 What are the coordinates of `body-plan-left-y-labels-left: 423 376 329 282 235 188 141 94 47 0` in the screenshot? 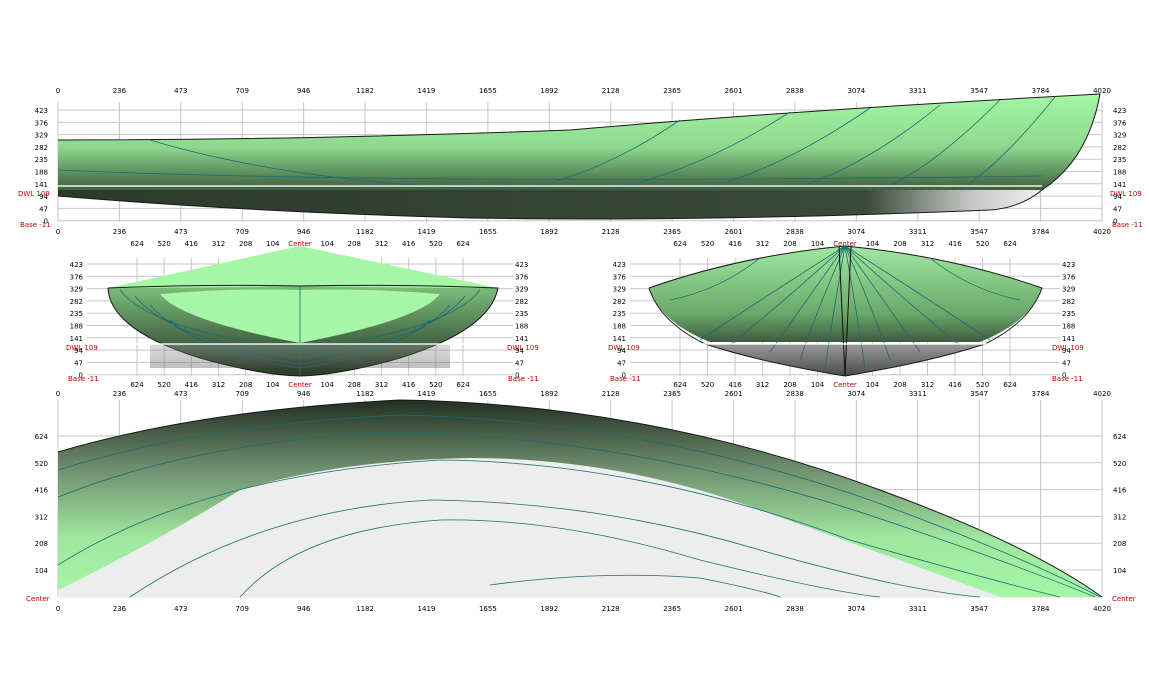 It's located at (77, 320).